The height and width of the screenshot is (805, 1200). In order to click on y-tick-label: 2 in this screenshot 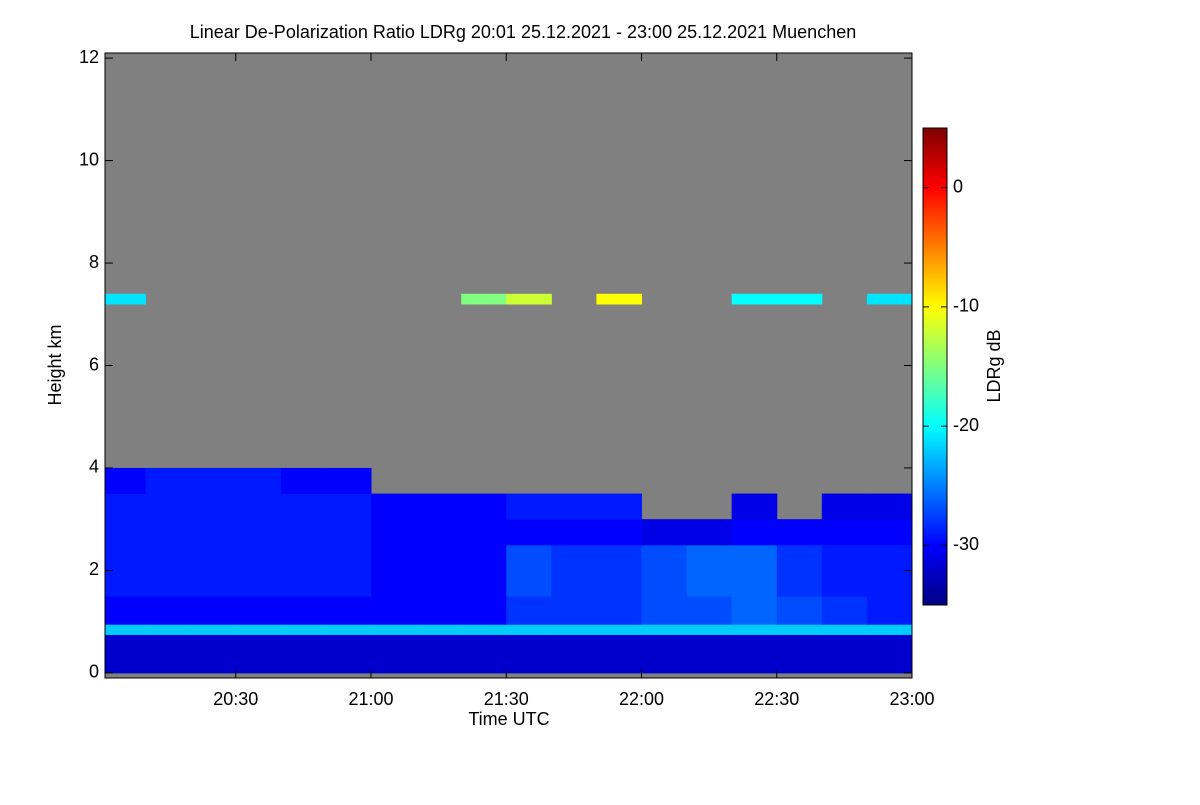, I will do `click(94, 569)`.